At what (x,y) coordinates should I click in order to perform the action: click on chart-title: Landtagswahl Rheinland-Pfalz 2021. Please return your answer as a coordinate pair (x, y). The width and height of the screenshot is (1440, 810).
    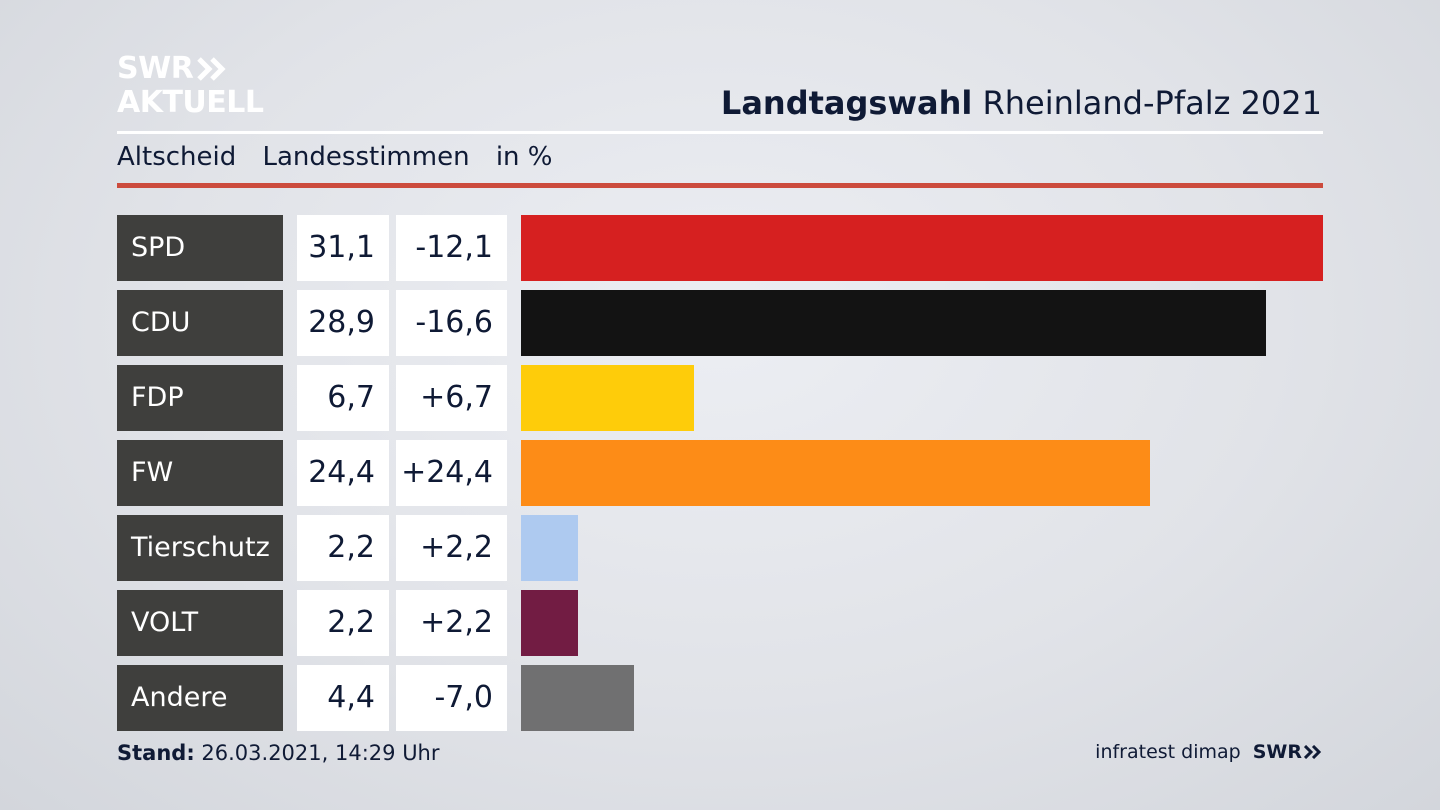
    Looking at the image, I should click on (1021, 103).